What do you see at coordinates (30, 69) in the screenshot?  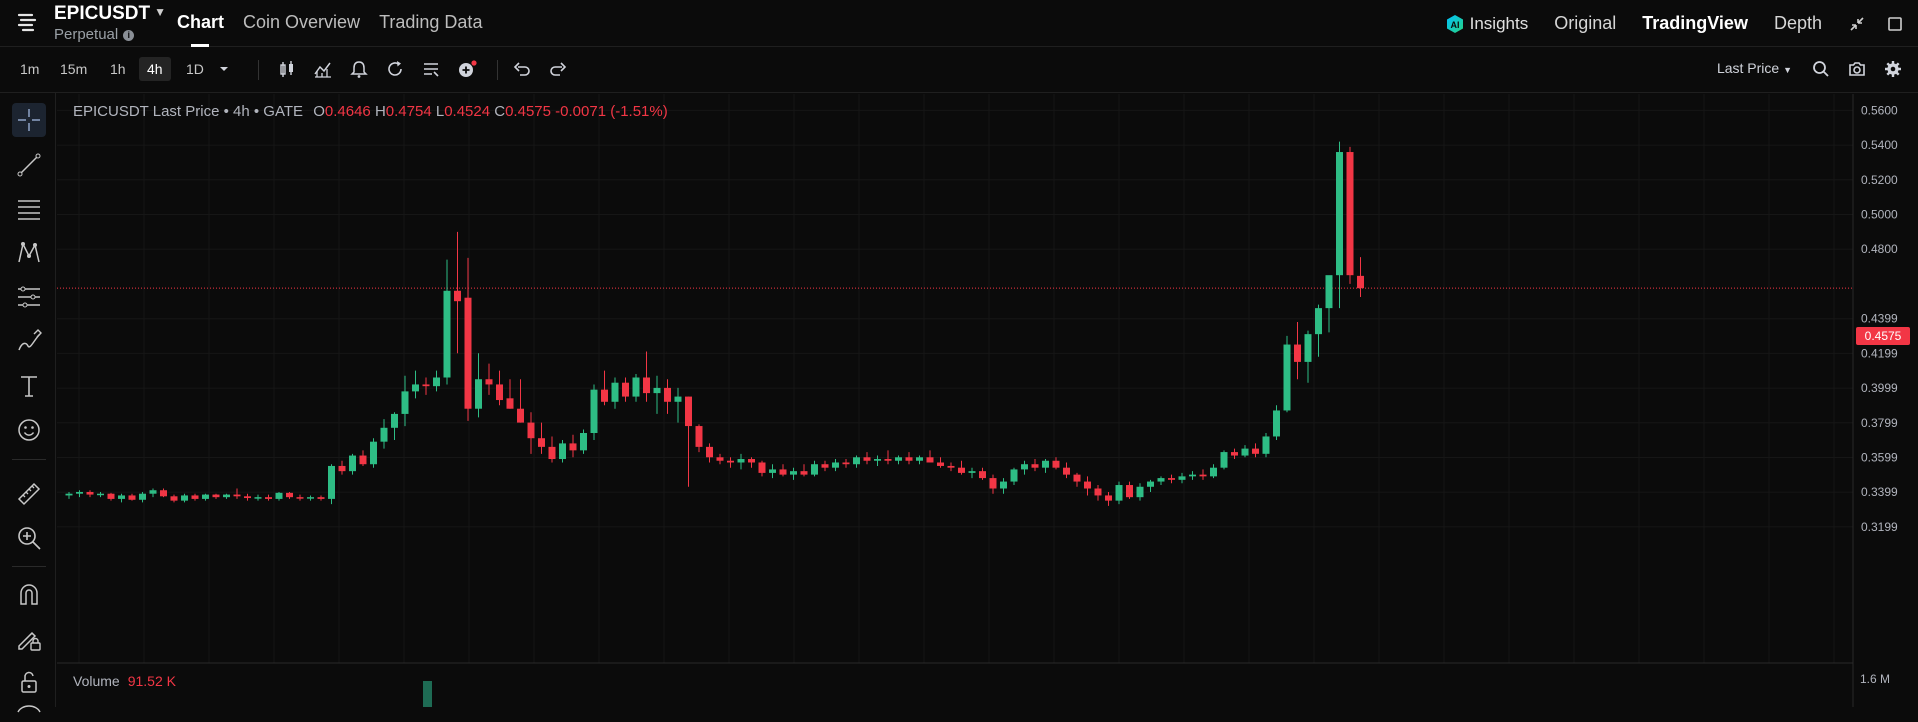 I see `timeframe-1m: 1m` at bounding box center [30, 69].